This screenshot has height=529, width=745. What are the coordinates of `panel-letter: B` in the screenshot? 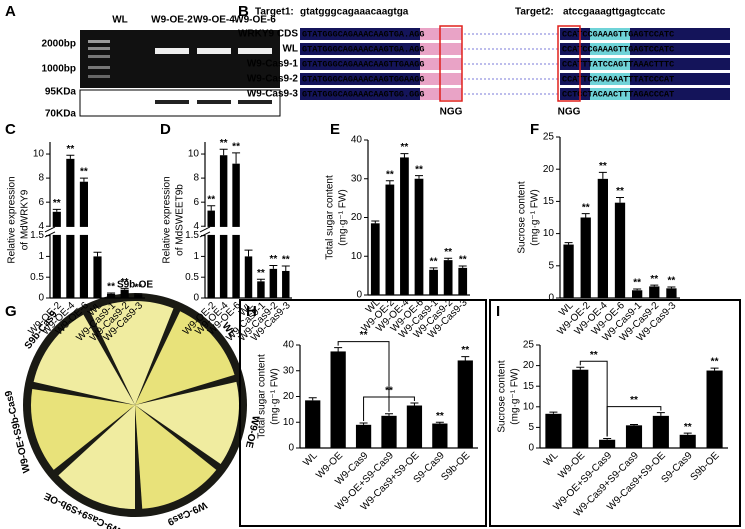 It's located at (243, 11).